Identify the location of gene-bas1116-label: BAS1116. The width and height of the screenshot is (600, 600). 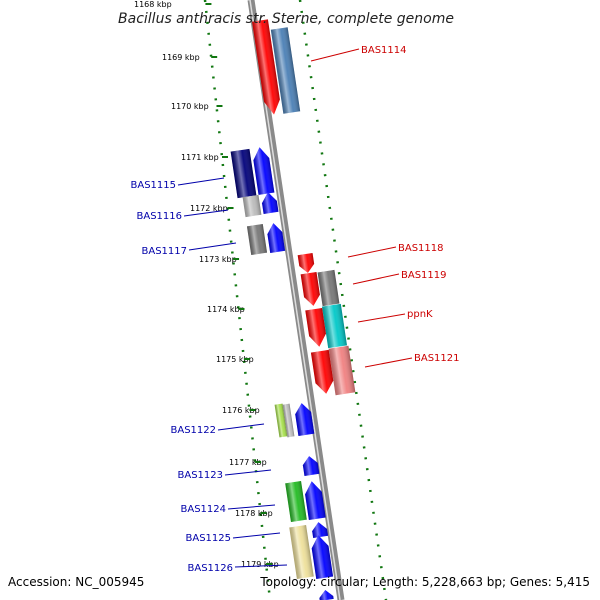
(160, 216).